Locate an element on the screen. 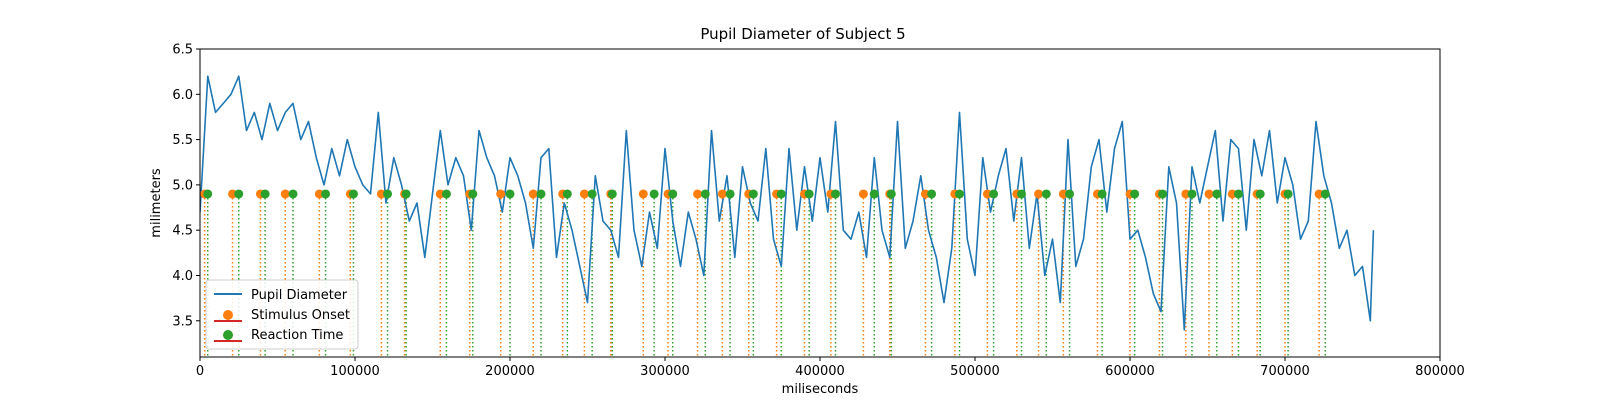  markers-layer is located at coordinates (765, 194).